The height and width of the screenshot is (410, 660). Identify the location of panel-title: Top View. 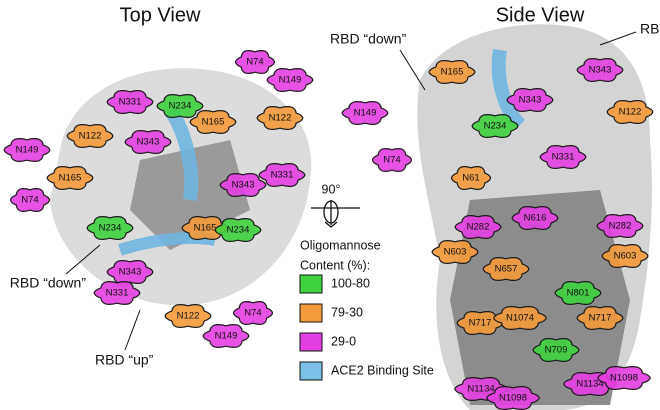
(160, 15).